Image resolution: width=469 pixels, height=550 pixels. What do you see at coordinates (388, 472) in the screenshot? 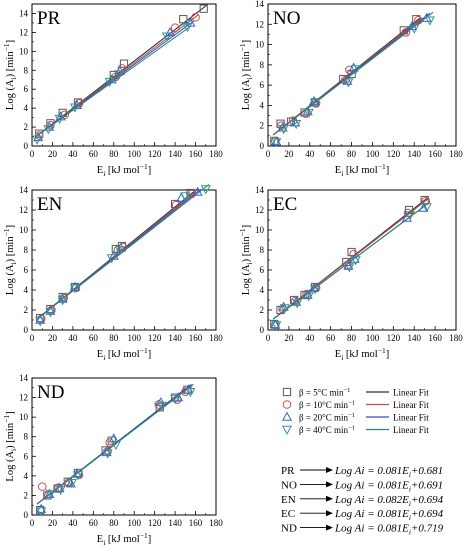
I see `equation-text: Log Ai = 0.081Ei+0.681` at bounding box center [388, 472].